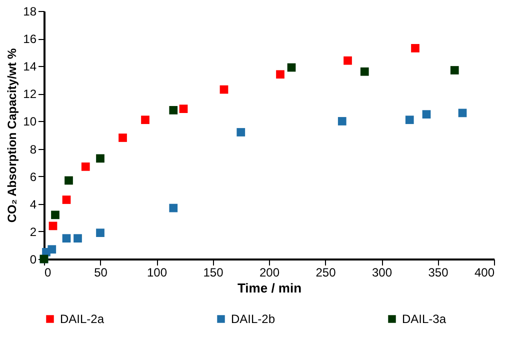 This screenshot has width=522, height=346. Describe the element at coordinates (157, 273) in the screenshot. I see `x-tick-label: 100` at that location.